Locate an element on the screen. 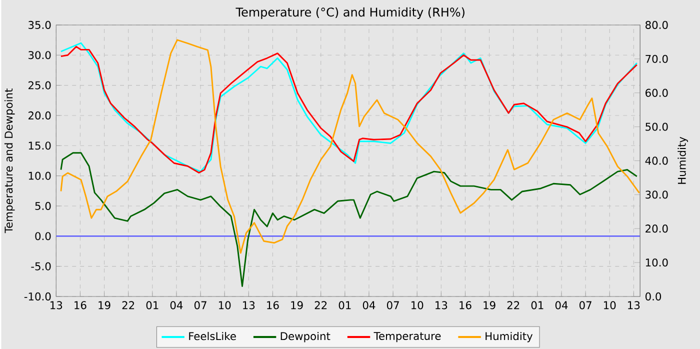 The image size is (700, 349). y-tick-label: 15.0 is located at coordinates (39, 145).